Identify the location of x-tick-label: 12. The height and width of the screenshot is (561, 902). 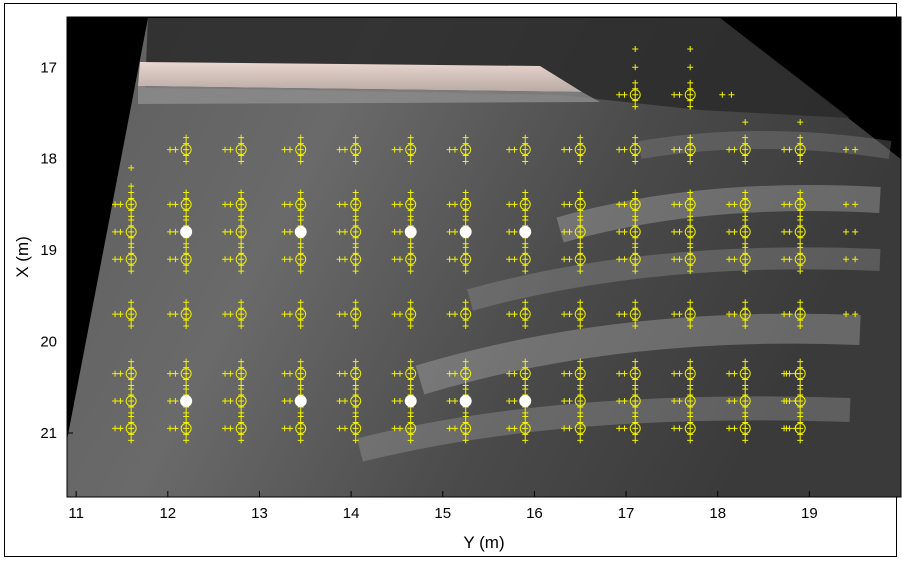
(167, 513).